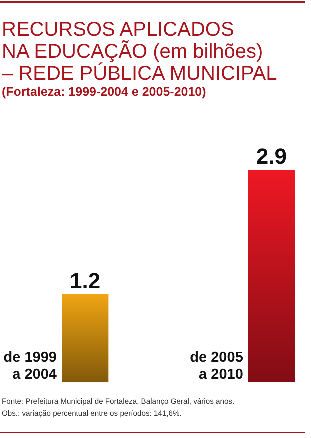 The width and height of the screenshot is (311, 438). Describe the element at coordinates (30, 366) in the screenshot. I see `x-tick-label: de 1999 a 2004` at that location.